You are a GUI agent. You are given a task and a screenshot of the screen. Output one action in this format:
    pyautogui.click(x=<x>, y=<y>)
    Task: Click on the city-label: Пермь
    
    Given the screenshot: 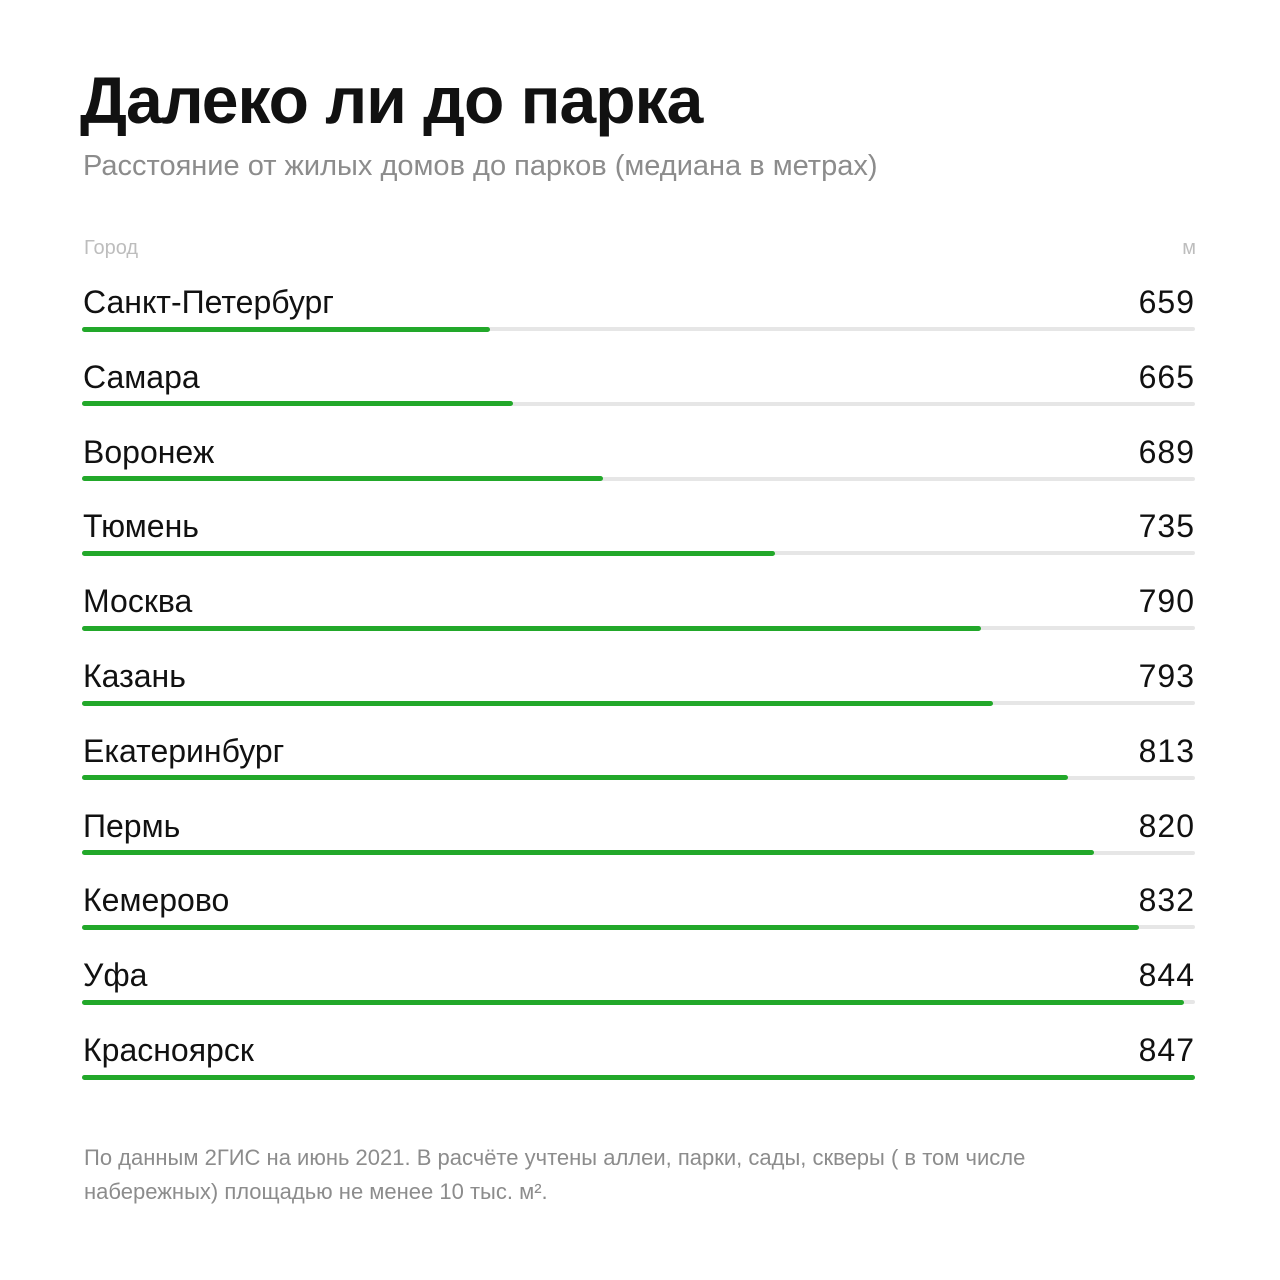 What is the action you would take?
    pyautogui.click(x=132, y=825)
    